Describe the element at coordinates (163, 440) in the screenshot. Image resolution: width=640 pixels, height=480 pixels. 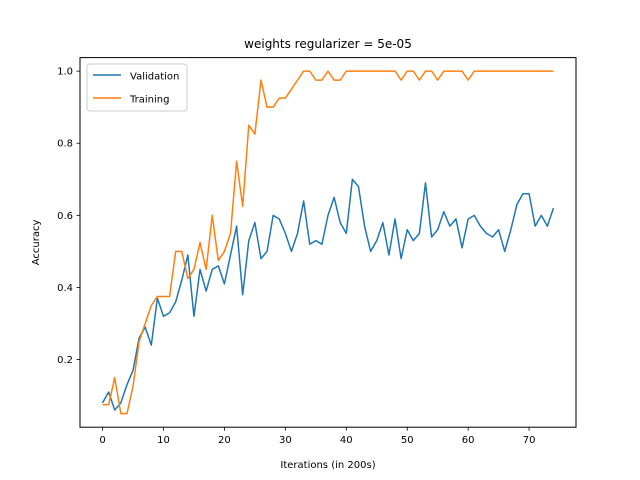
I see `x-tick-label: 10` at that location.